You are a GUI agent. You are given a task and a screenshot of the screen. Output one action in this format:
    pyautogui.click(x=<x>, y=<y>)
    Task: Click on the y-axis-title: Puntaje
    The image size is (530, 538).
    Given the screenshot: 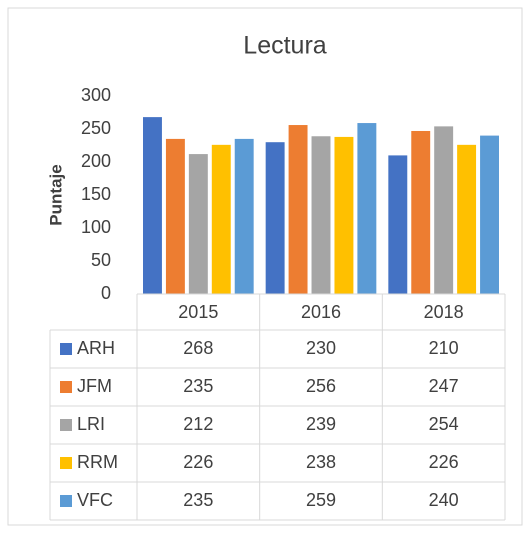 What is the action you would take?
    pyautogui.click(x=55, y=194)
    